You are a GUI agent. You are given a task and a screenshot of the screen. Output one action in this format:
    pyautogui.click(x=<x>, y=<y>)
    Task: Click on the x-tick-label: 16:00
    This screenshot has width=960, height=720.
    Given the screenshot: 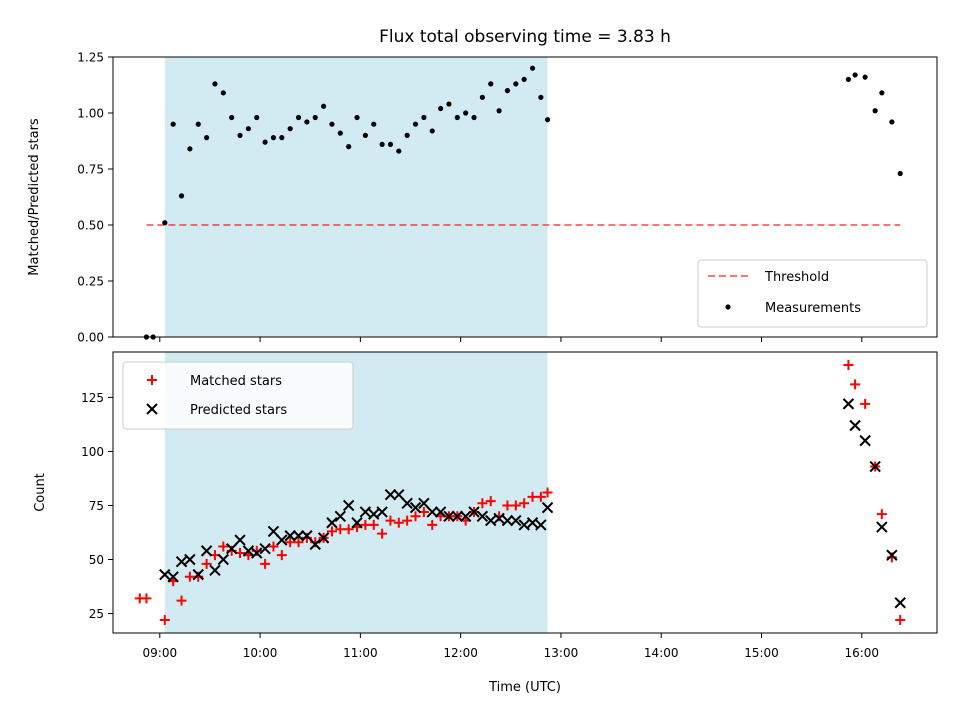 What is the action you would take?
    pyautogui.click(x=861, y=653)
    